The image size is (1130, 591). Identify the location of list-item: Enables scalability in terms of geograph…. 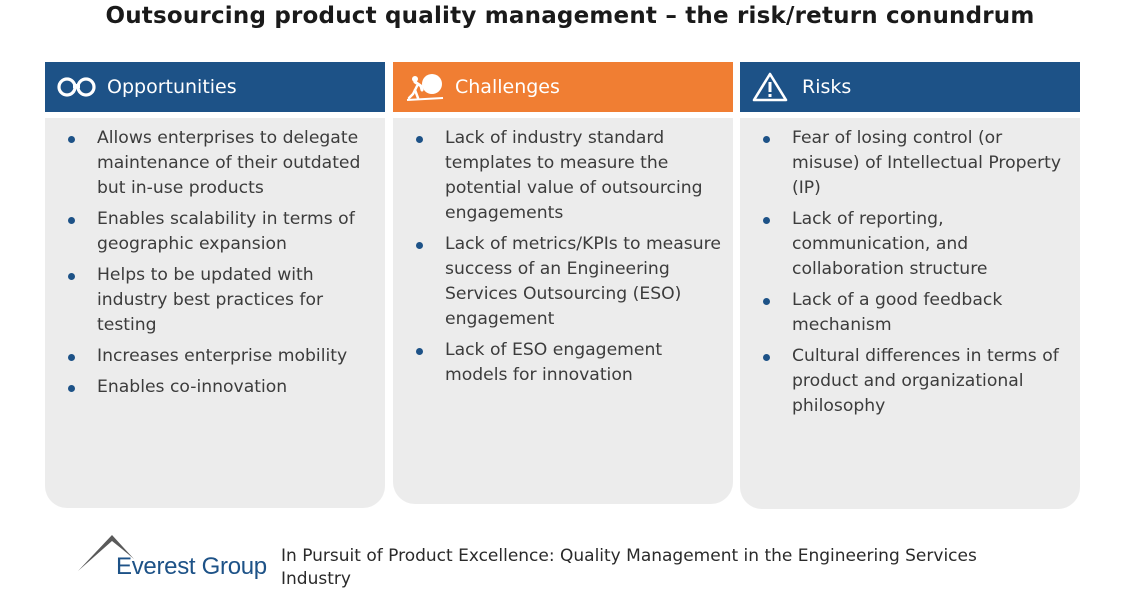
(219, 232).